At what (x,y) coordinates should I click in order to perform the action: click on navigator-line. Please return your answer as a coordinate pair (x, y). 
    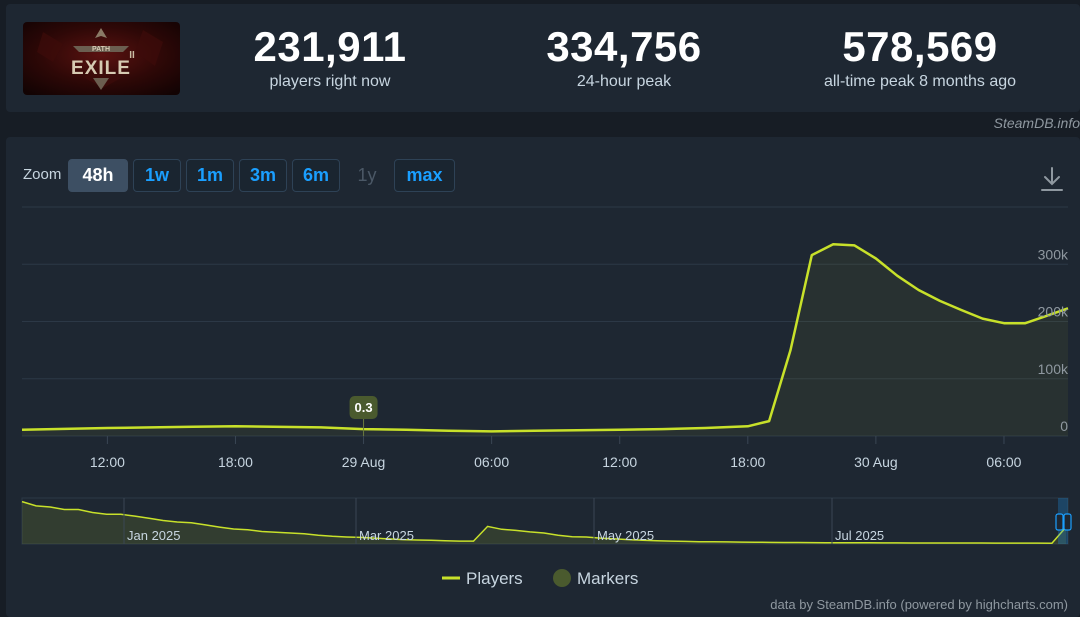
    Looking at the image, I should click on (544, 522).